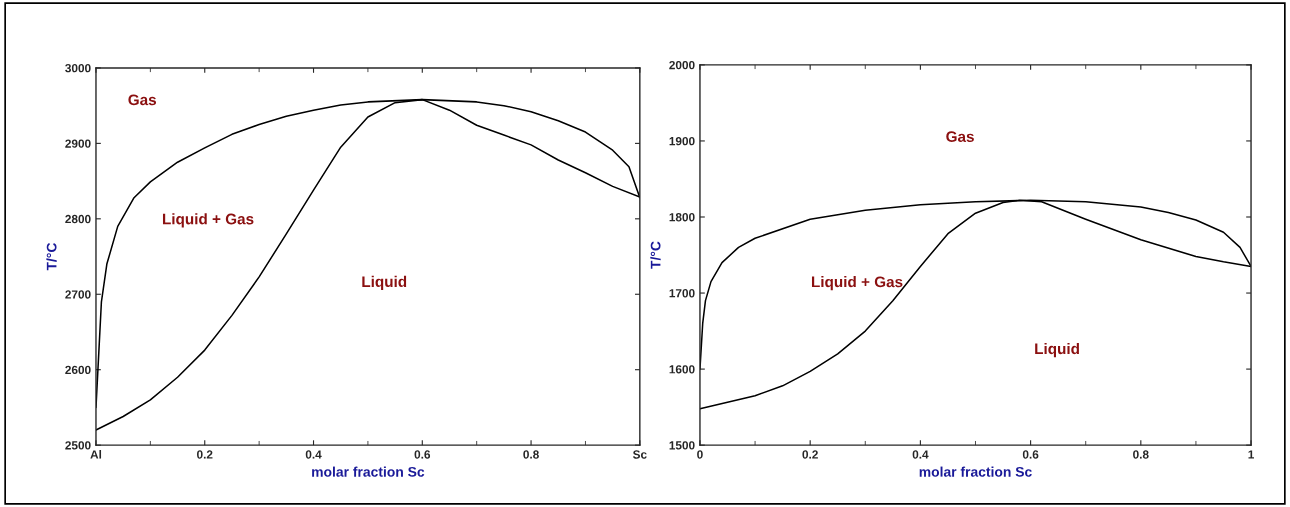 The height and width of the screenshot is (507, 1290). I want to click on y-tick-label: 1600, so click(682, 369).